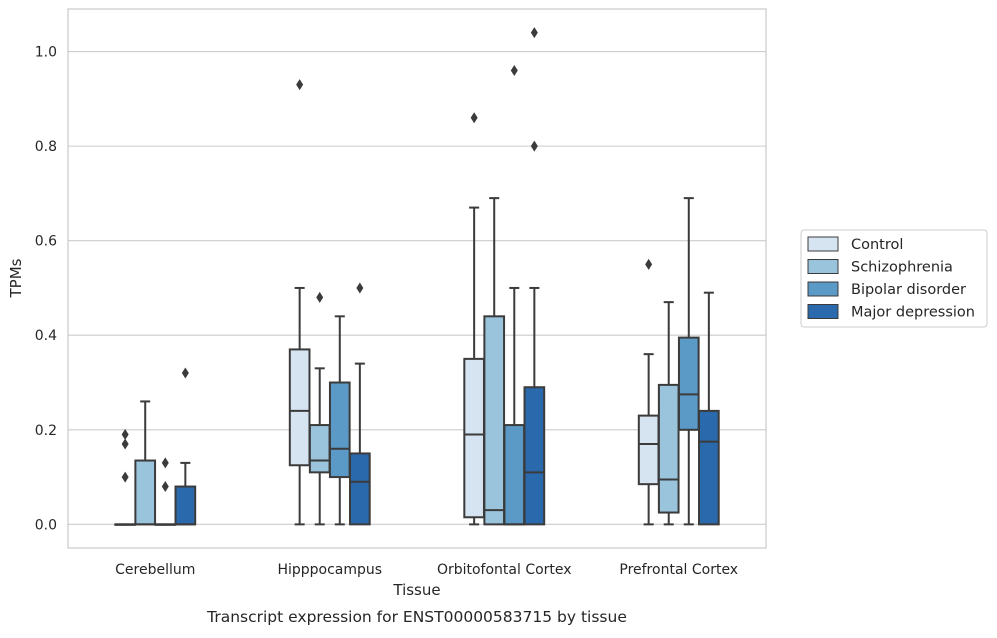 The width and height of the screenshot is (997, 638). I want to click on y-tick-label: 0.4, so click(46, 336).